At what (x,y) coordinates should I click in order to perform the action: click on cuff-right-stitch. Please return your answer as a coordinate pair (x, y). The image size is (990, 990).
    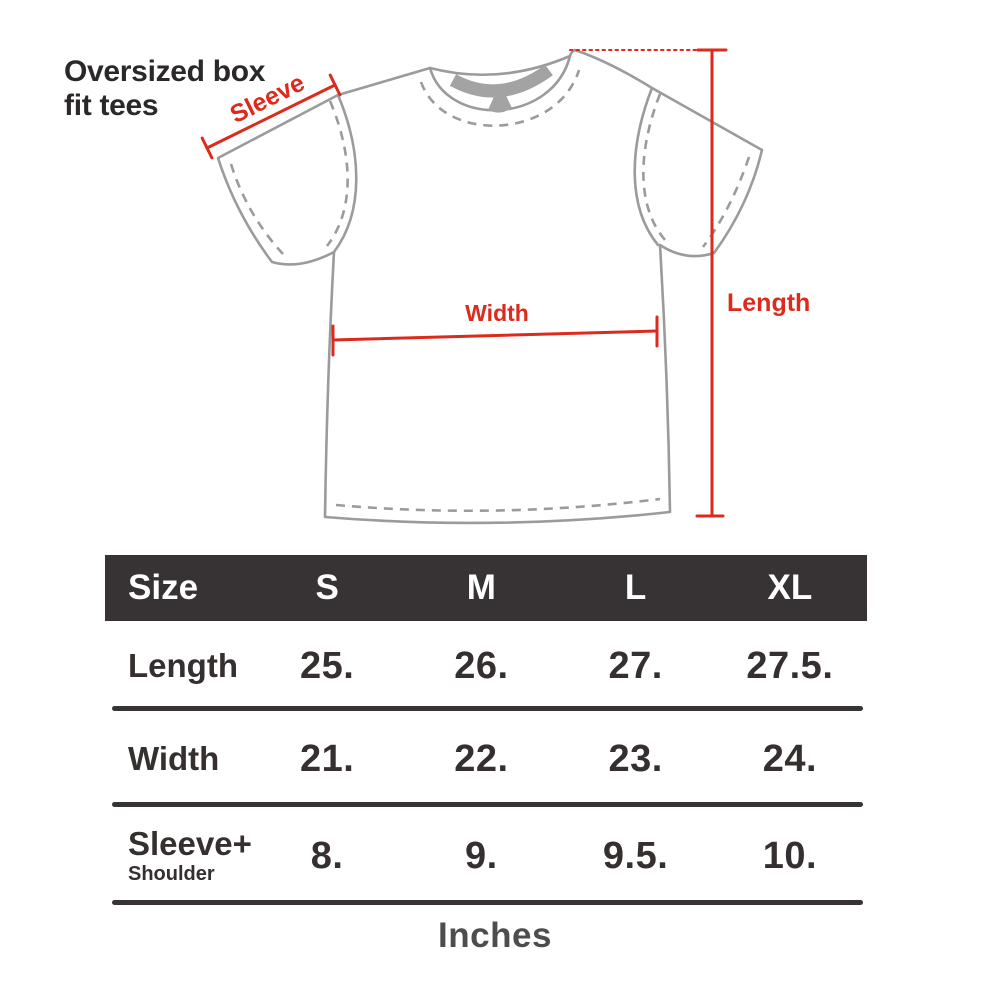
    Looking at the image, I should click on (726, 202).